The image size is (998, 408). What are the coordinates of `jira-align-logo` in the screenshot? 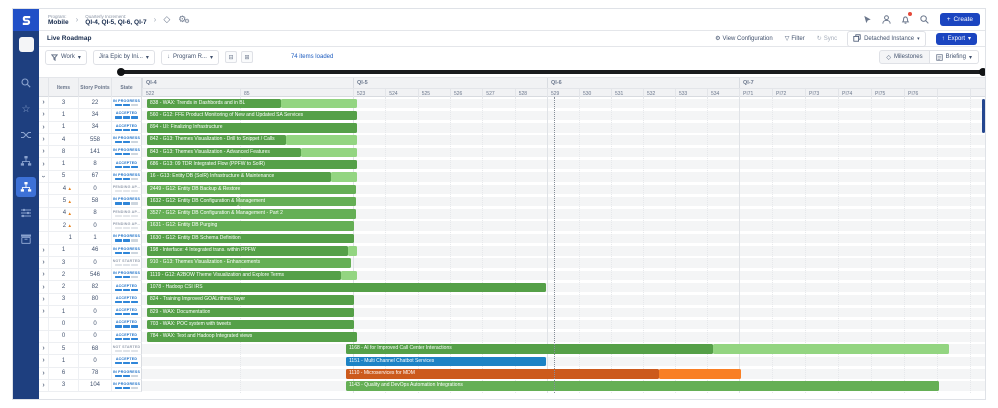 It's located at (26, 20).